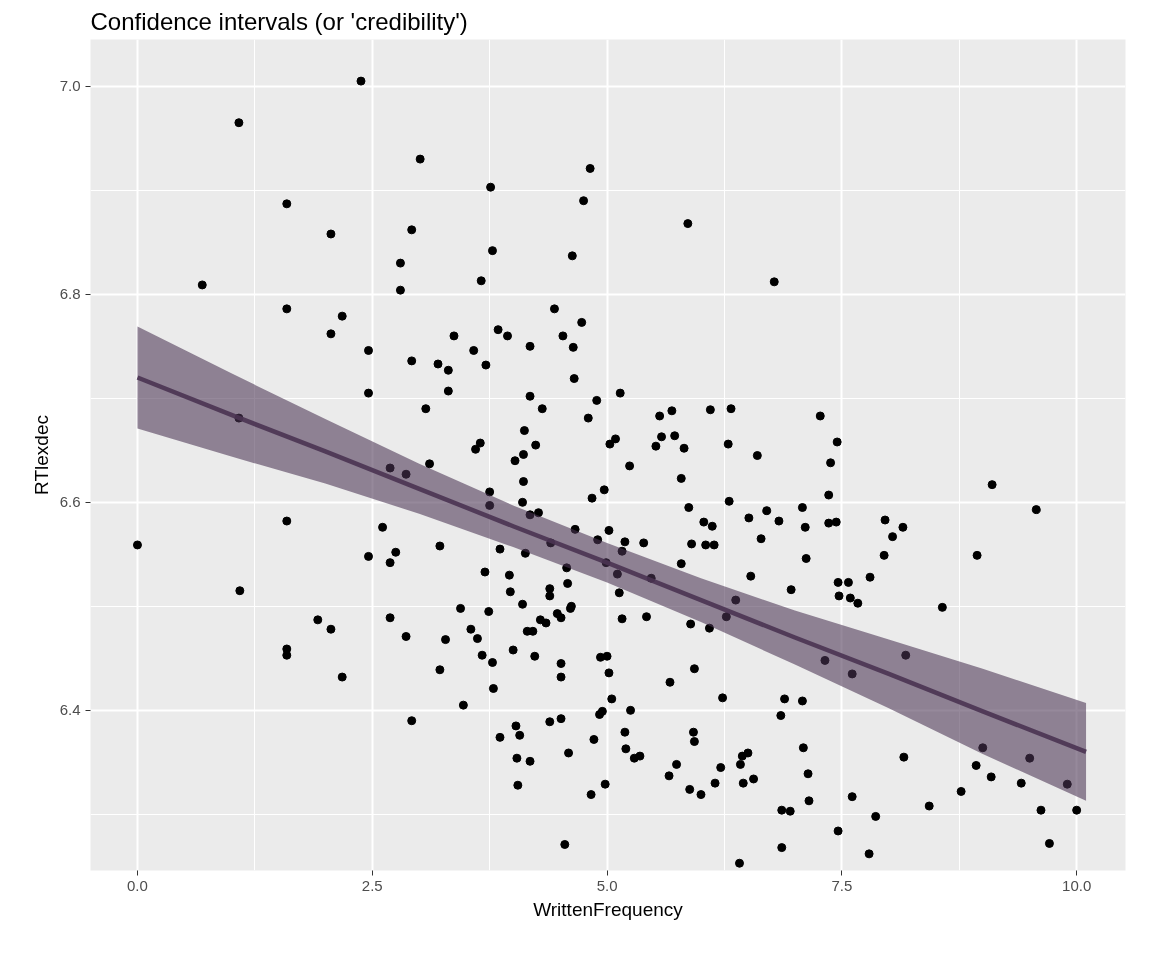 The width and height of the screenshot is (1152, 960). Describe the element at coordinates (70, 294) in the screenshot. I see `y-tick-label: 6.8` at that location.